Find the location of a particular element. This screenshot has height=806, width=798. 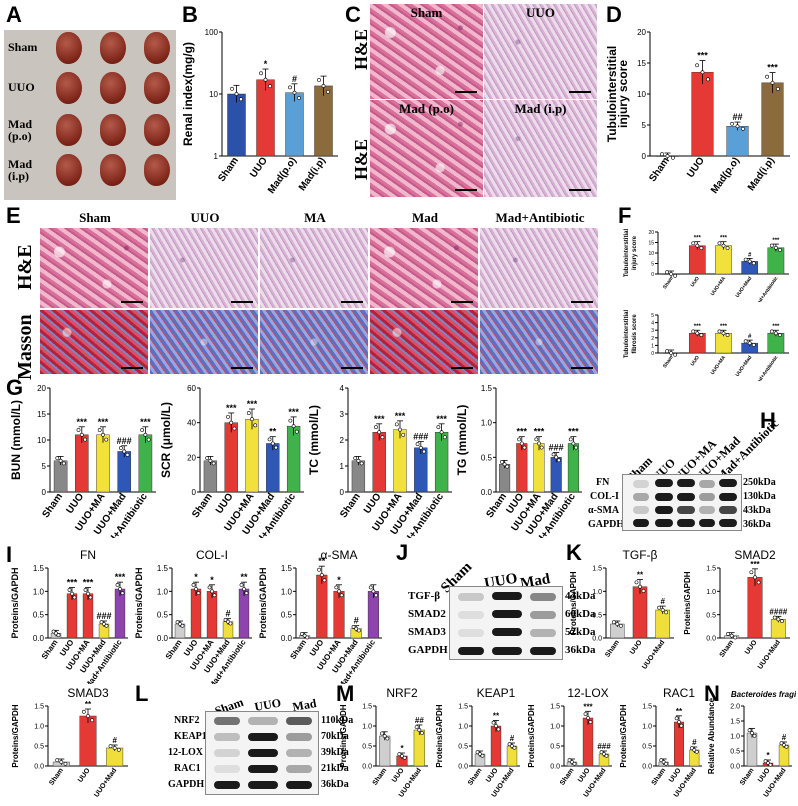

chart-title: KEAP1 is located at coordinates (496, 693).